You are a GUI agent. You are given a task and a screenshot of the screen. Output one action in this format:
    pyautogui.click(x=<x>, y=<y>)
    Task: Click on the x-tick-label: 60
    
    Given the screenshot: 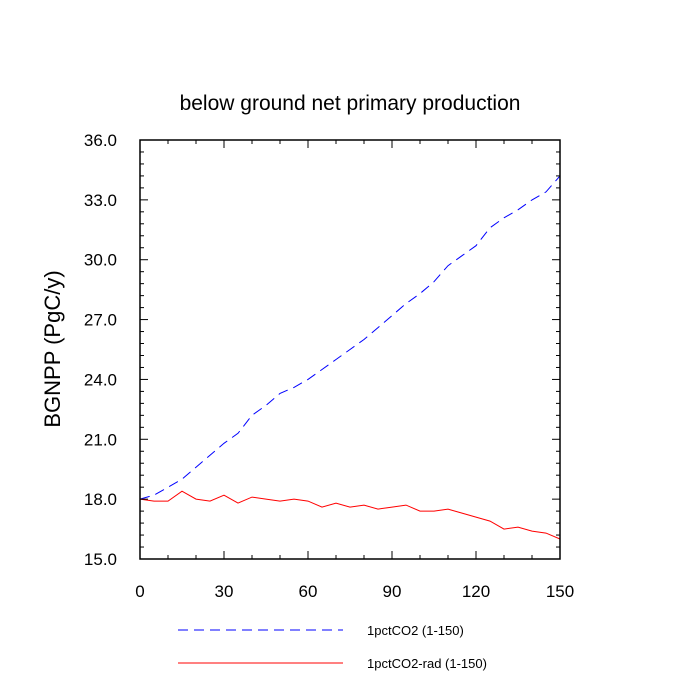 What is the action you would take?
    pyautogui.click(x=308, y=591)
    